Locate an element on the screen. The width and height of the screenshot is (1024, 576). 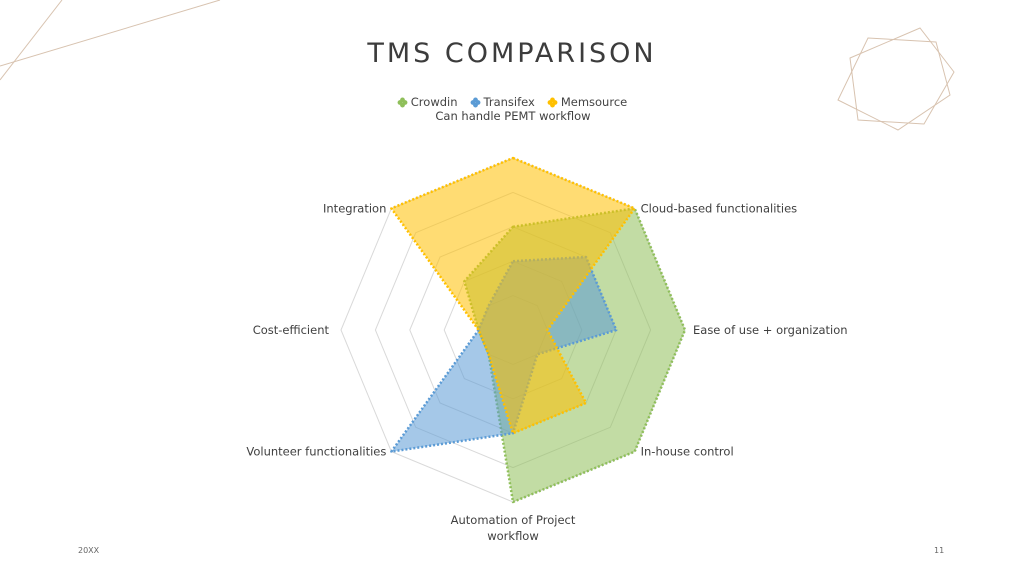
axis-label: Automation of Project workflow is located at coordinates (513, 528).